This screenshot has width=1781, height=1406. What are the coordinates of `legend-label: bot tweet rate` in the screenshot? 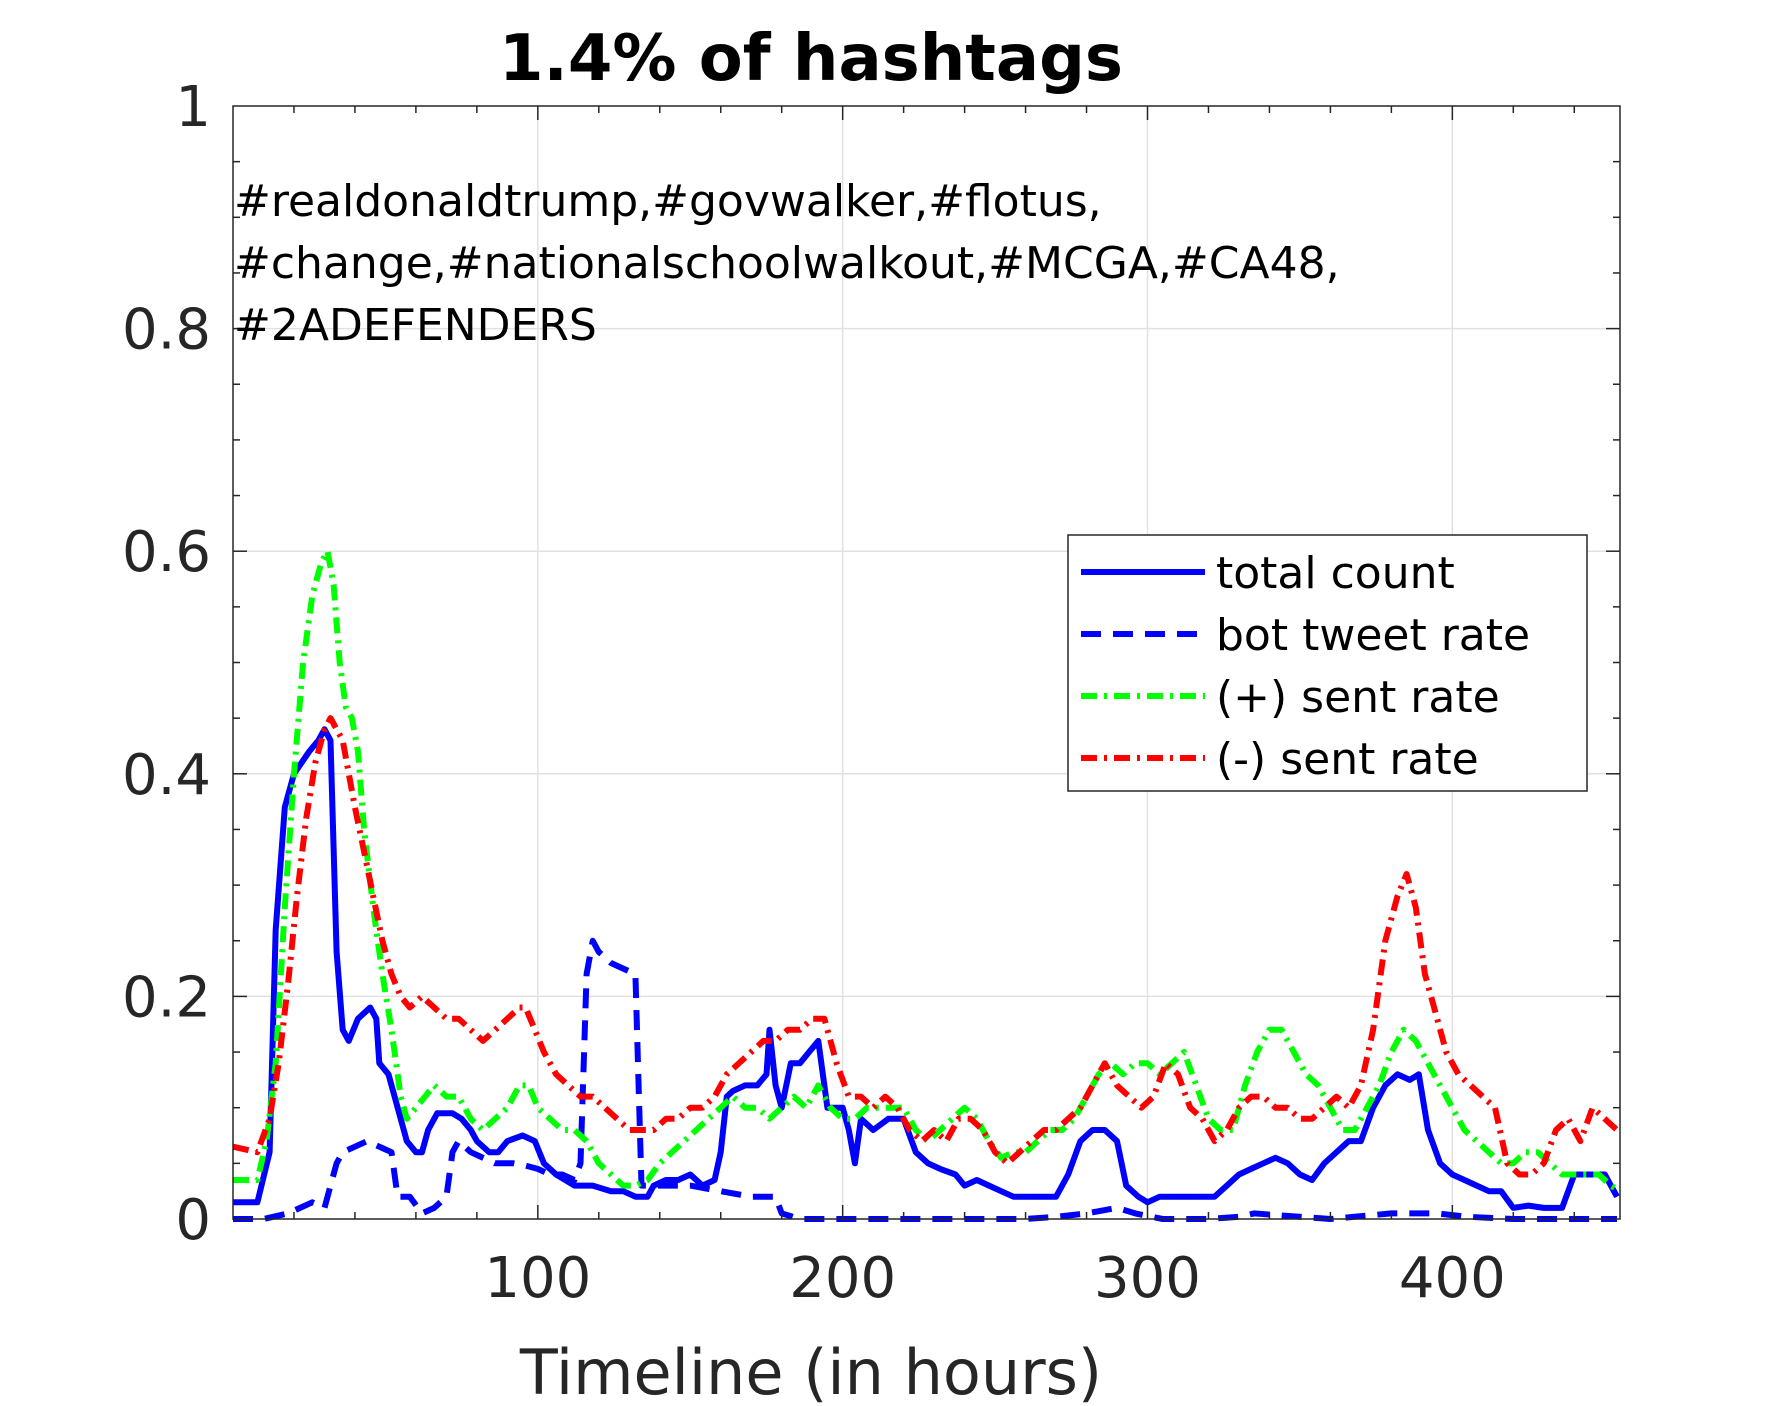 It's located at (1373, 635).